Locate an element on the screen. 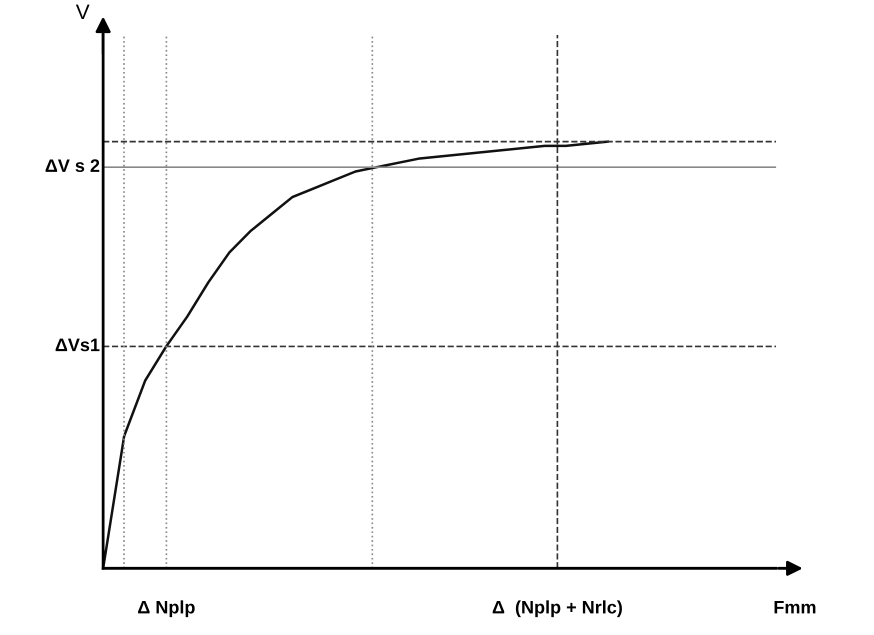  text: V is located at coordinates (83, 11).